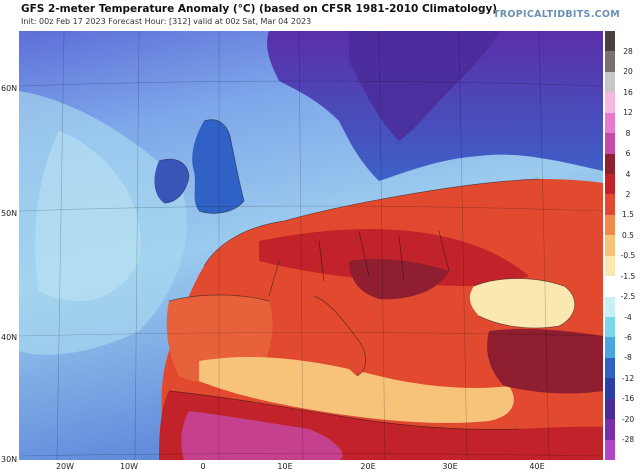 The height and width of the screenshot is (473, 640). Describe the element at coordinates (285, 466) in the screenshot. I see `lon-label-10e: 10E` at that location.